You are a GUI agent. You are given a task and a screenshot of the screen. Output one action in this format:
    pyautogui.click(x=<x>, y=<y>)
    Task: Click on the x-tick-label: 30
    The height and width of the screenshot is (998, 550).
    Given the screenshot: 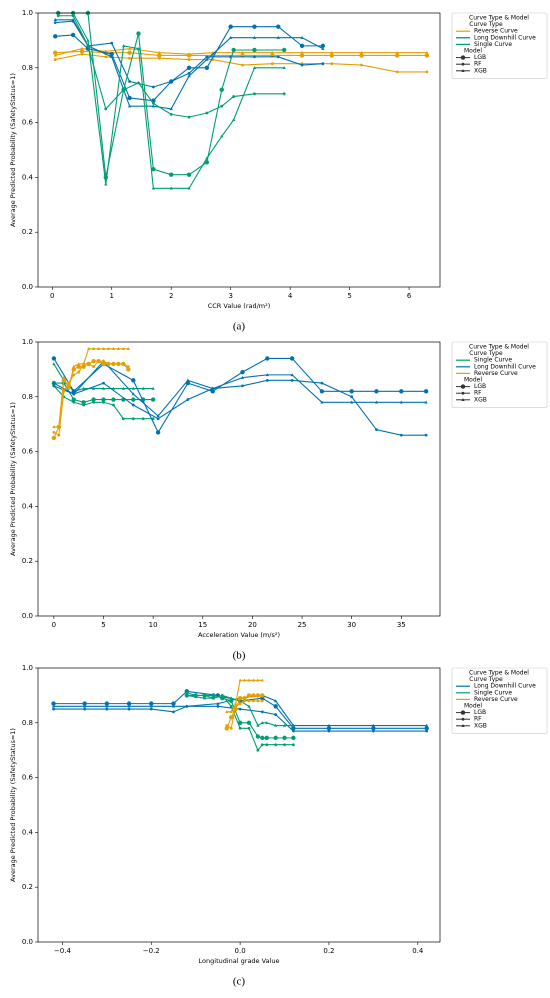 What is the action you would take?
    pyautogui.click(x=351, y=625)
    